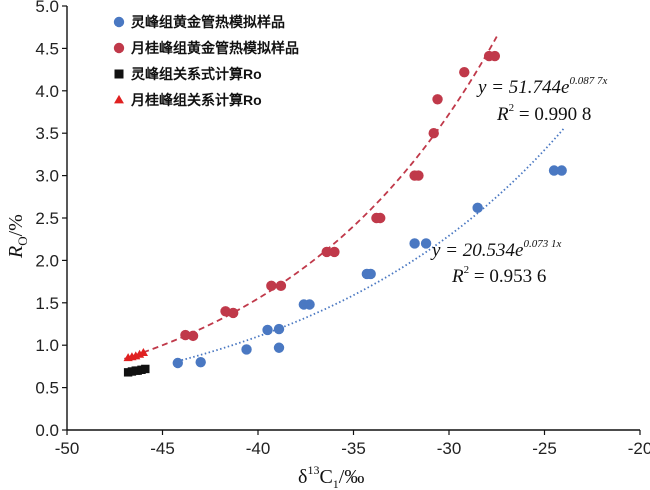  I want to click on x-tick-label: -25, so click(544, 448).